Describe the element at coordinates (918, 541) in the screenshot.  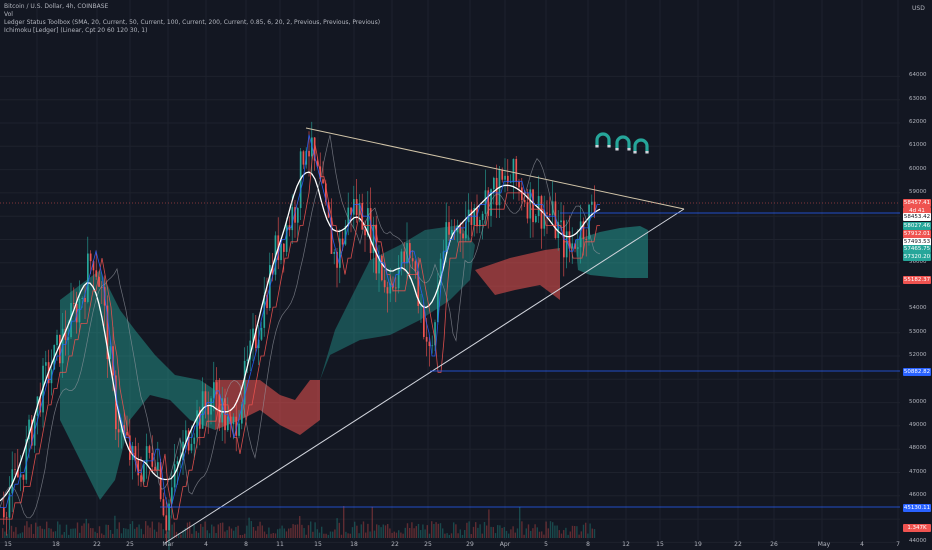
I see `price-tick: 44000` at that location.